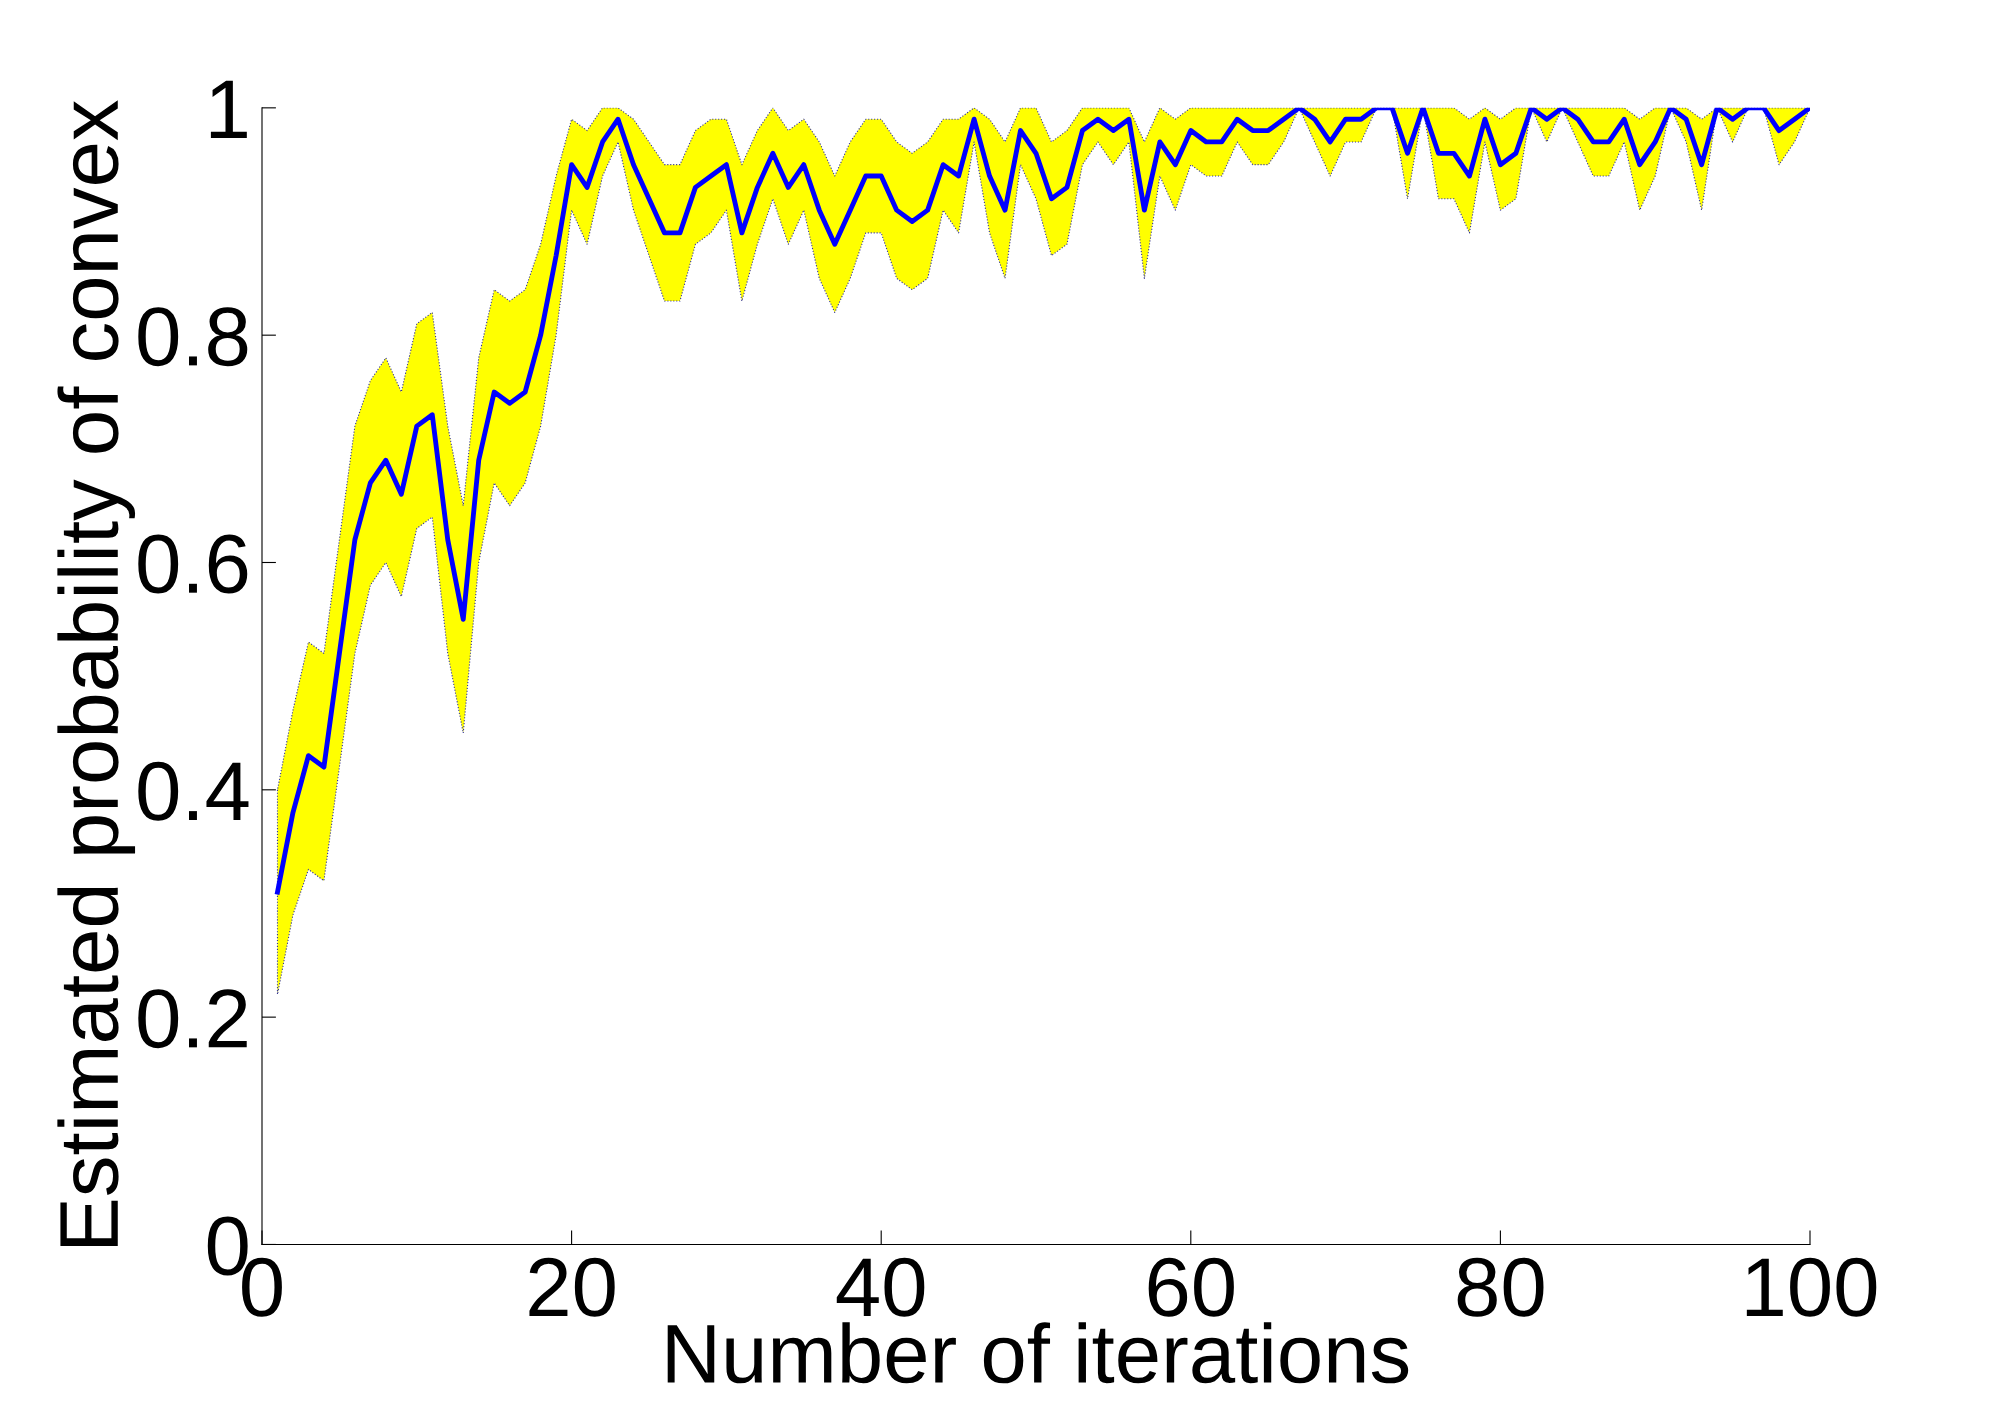 Image resolution: width=2000 pixels, height=1419 pixels. I want to click on x-tick-label: 60, so click(1191, 1287).